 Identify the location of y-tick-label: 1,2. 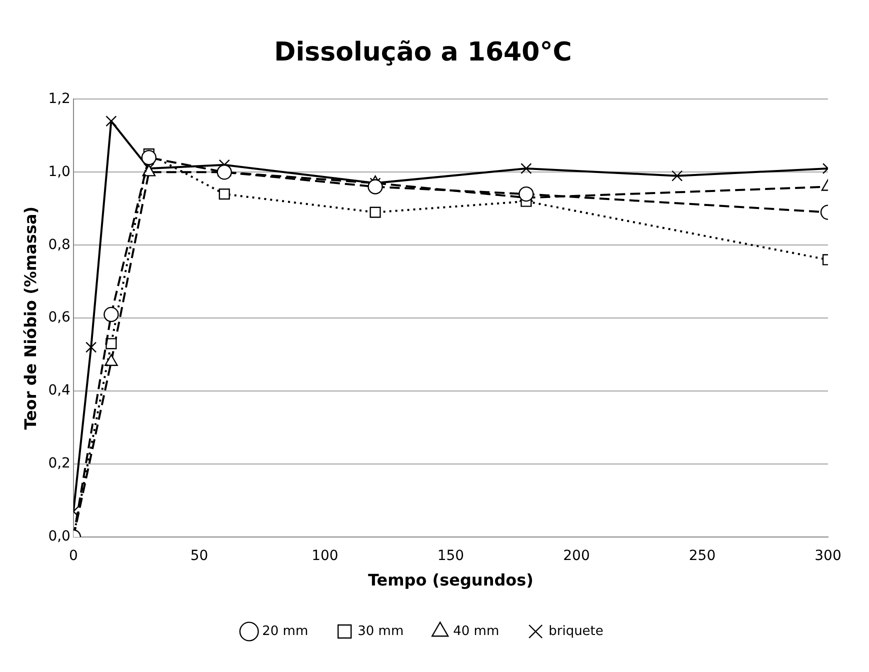
(59, 98).